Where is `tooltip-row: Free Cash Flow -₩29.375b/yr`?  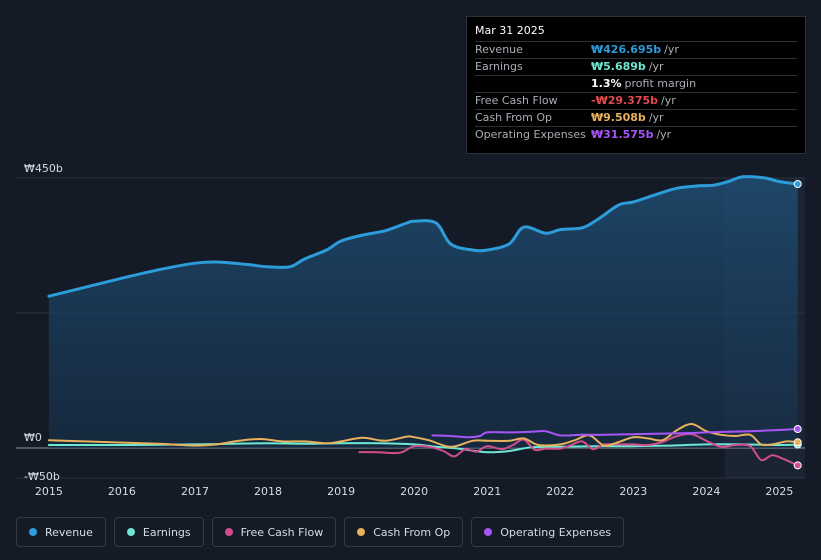
tooltip-row: Free Cash Flow -₩29.375b/yr is located at coordinates (636, 100).